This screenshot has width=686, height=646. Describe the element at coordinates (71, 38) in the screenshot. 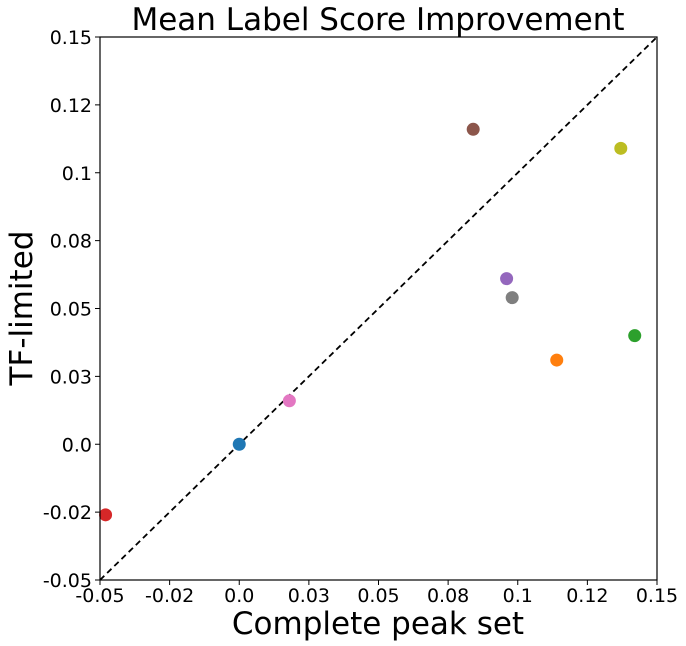

I see `y-tick-label: 0.15` at that location.